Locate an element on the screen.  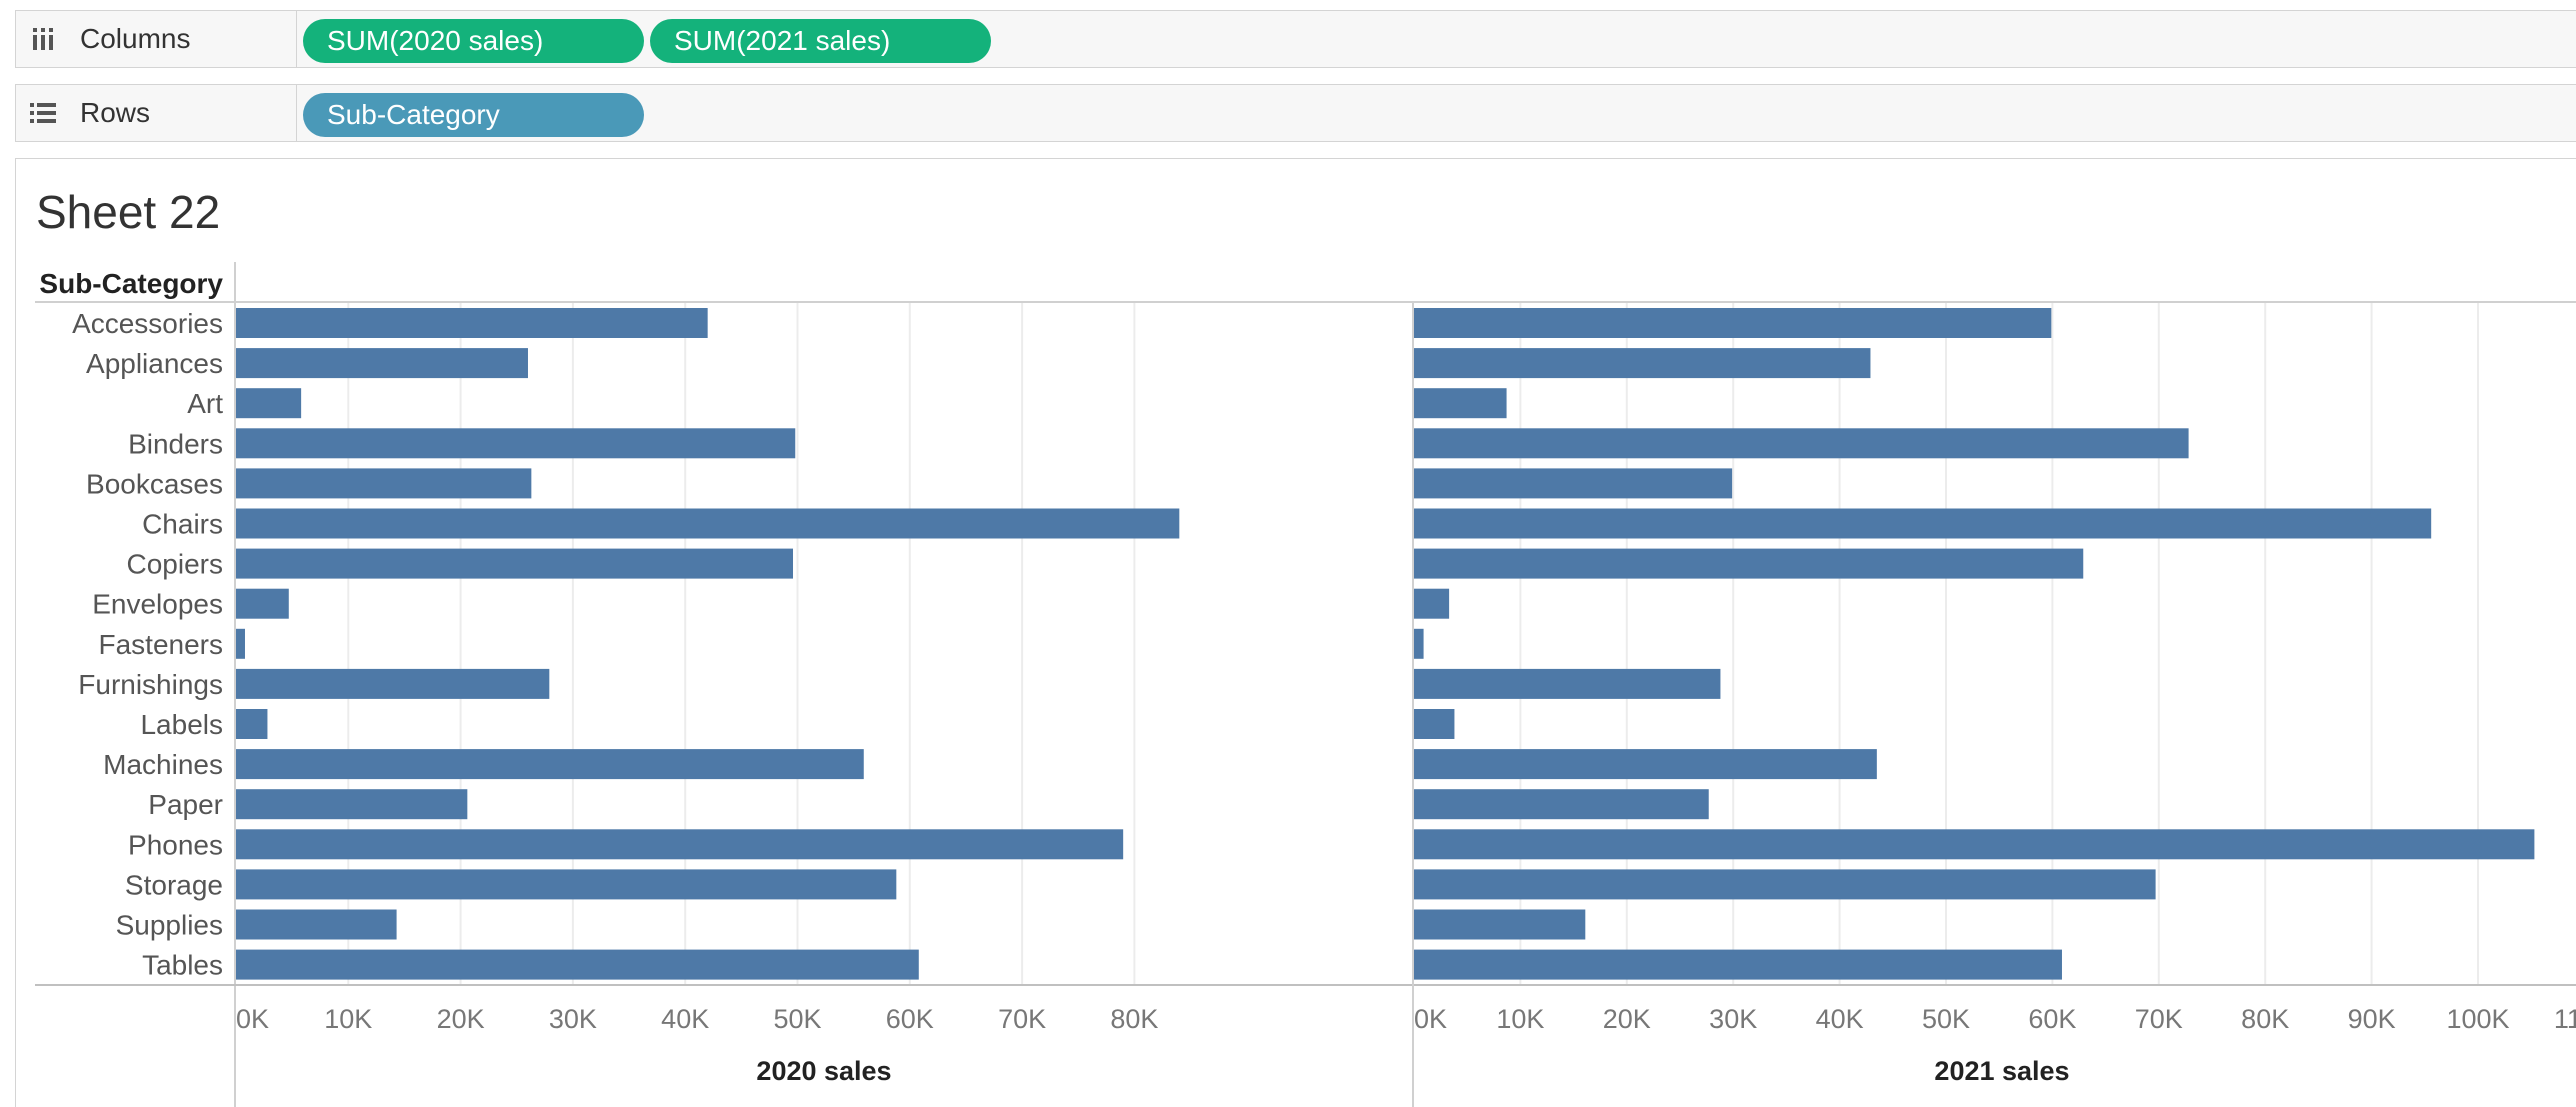
category-label: Copiers is located at coordinates (175, 564).